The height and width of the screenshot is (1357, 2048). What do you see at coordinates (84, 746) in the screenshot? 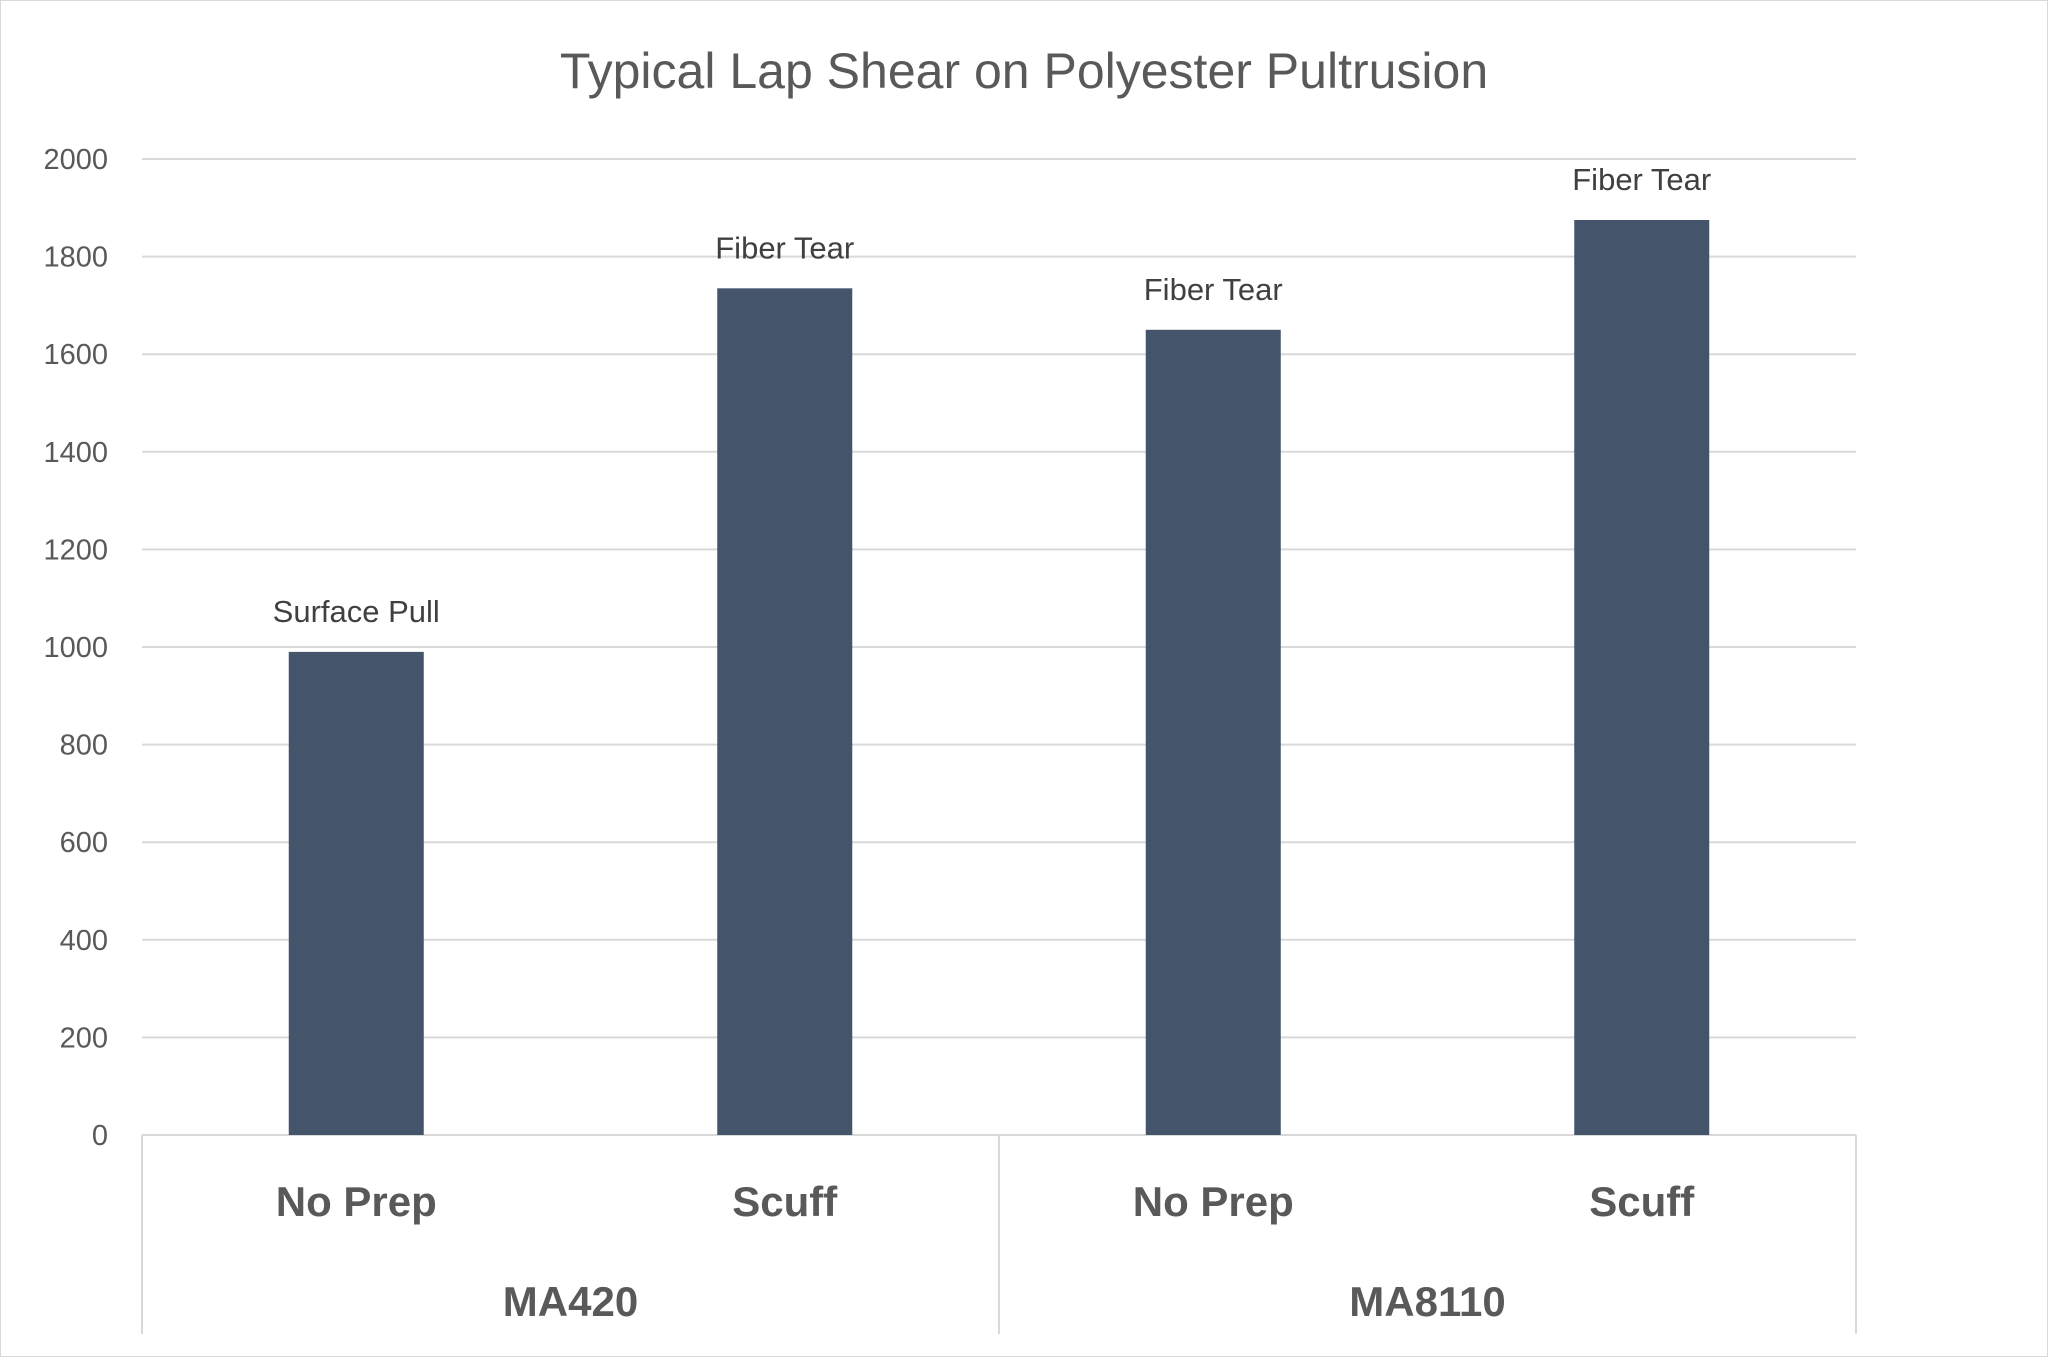
I see `y-tick-label: 800` at bounding box center [84, 746].